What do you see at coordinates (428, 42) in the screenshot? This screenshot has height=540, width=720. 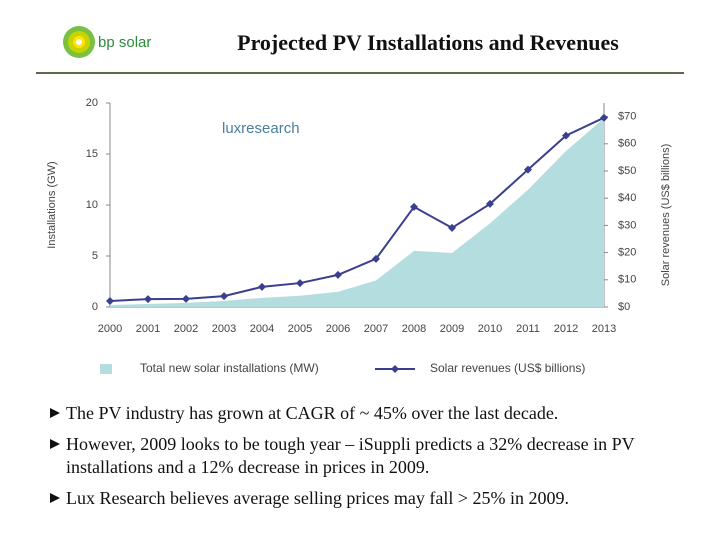 I see `chart-title: Projected PV Installations and Revenues` at bounding box center [428, 42].